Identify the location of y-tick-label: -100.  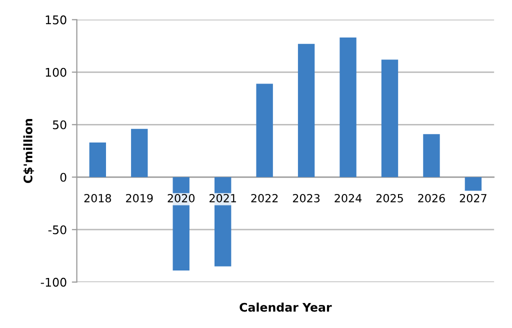
(53, 282).